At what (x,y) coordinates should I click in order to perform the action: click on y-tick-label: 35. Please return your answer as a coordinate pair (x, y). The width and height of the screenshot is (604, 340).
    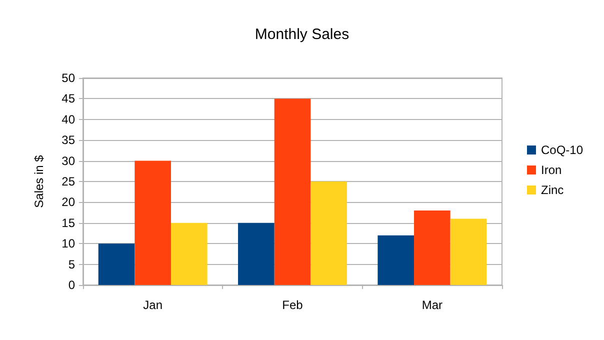
    Looking at the image, I should click on (69, 140).